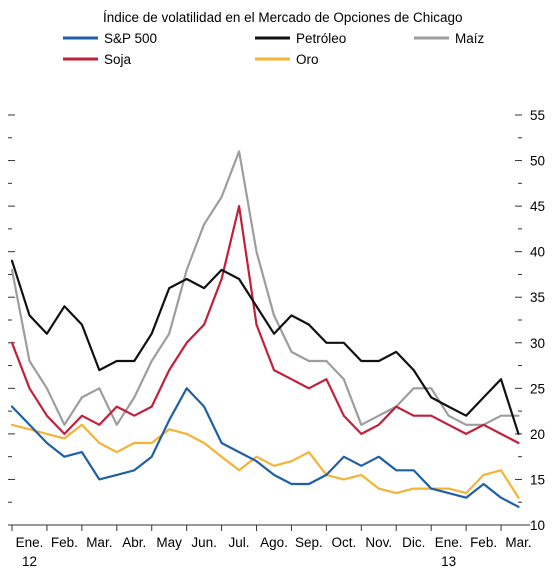 This screenshot has width=558, height=575. Describe the element at coordinates (134, 542) in the screenshot. I see `x-tick-label-3: Abr.` at that location.